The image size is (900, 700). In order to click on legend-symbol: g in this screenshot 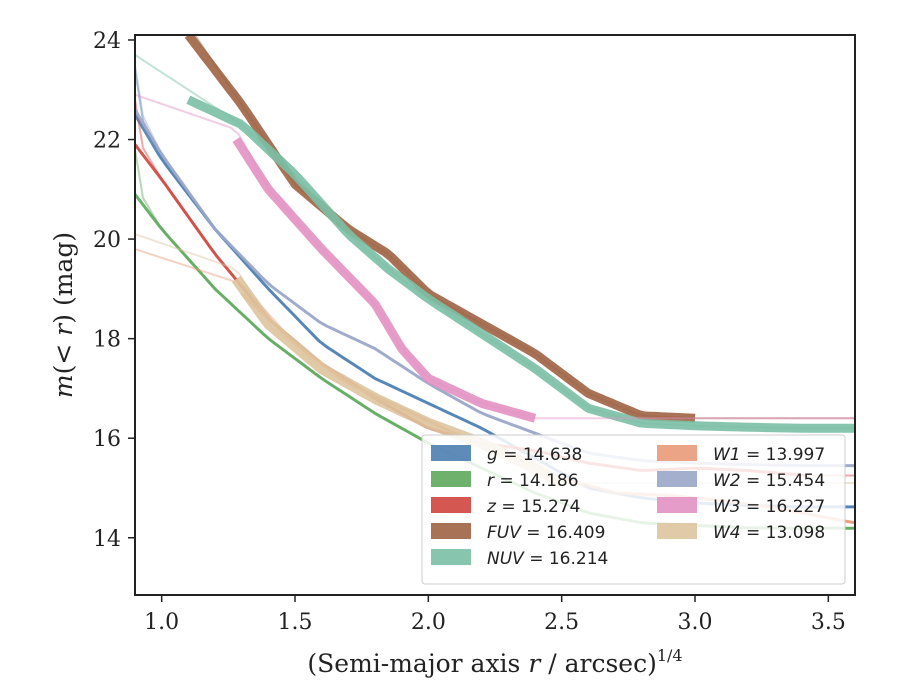, I will do `click(492, 455)`.